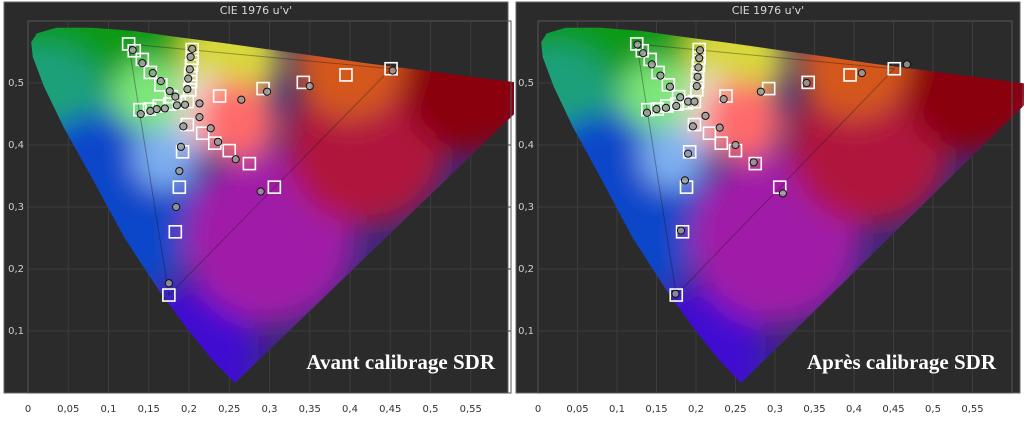 This screenshot has width=1024, height=423. What do you see at coordinates (400, 362) in the screenshot?
I see `chart-caption: Avant calibrage SDR` at bounding box center [400, 362].